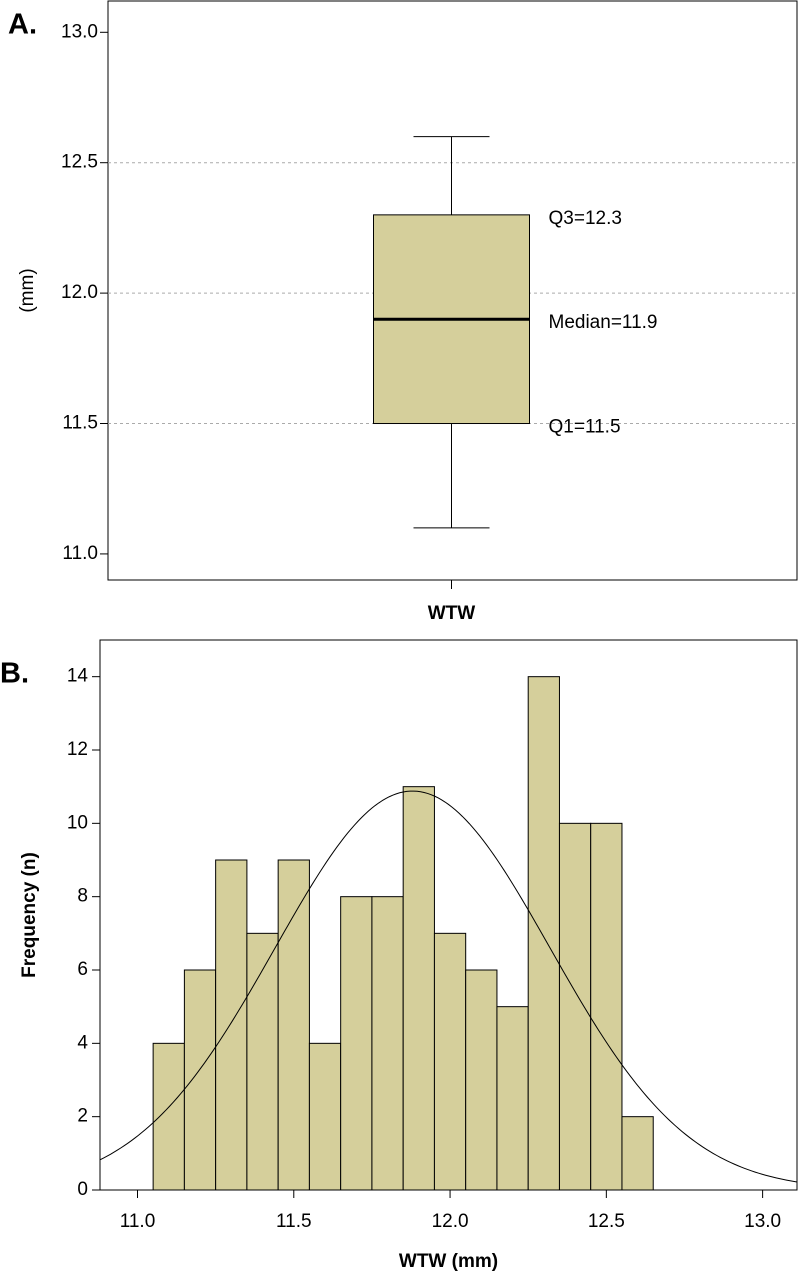  Describe the element at coordinates (450, 1221) in the screenshot. I see `x-tick-label: 12.0` at that location.